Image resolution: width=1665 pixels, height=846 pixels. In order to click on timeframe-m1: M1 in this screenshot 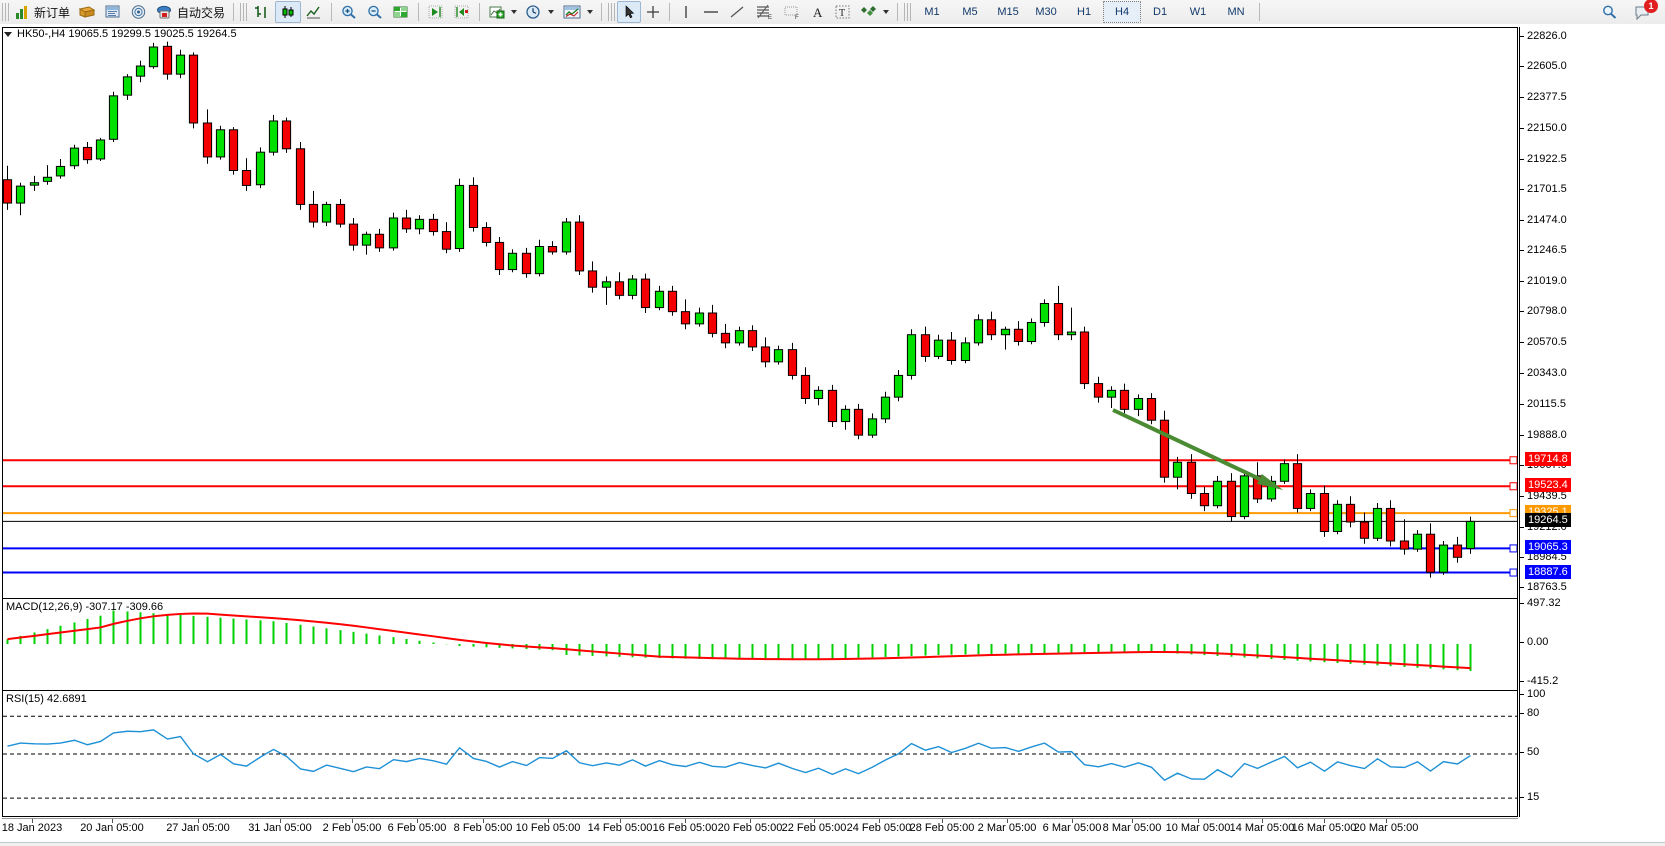, I will do `click(932, 12)`.